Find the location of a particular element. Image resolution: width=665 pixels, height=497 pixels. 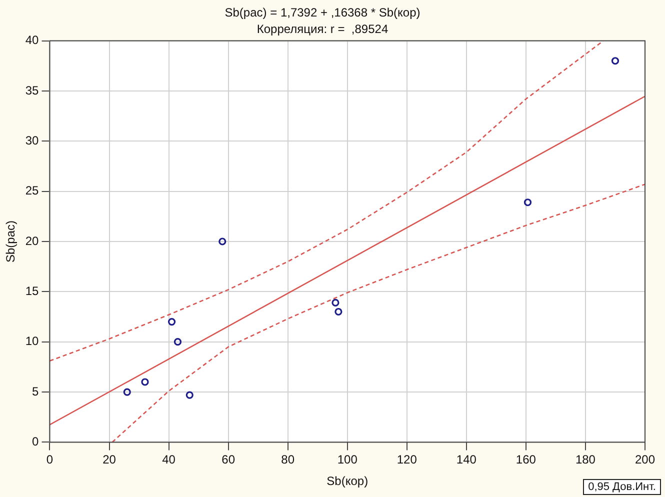

x-tick-label: 160 is located at coordinates (526, 459).